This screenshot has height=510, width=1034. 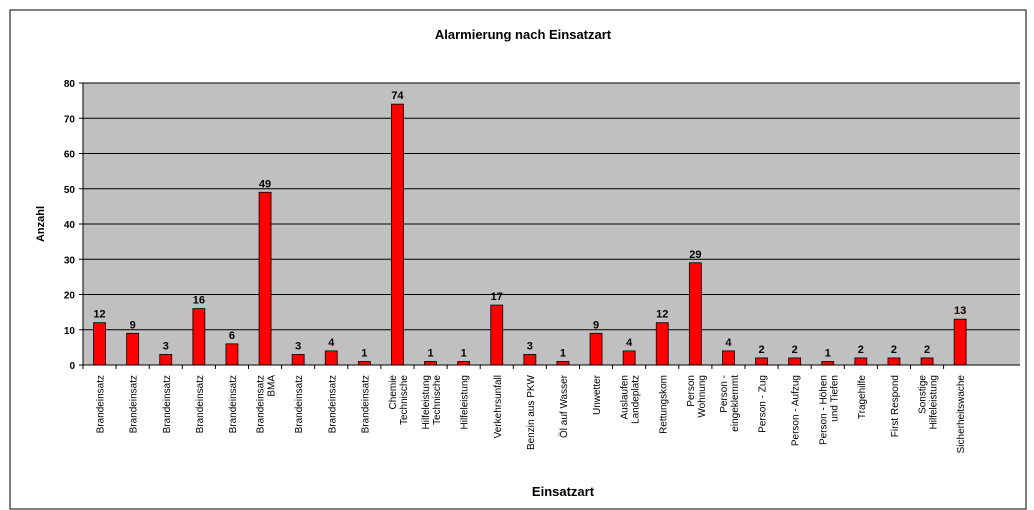 I want to click on x-tick-label: Unwetter, so click(x=597, y=394).